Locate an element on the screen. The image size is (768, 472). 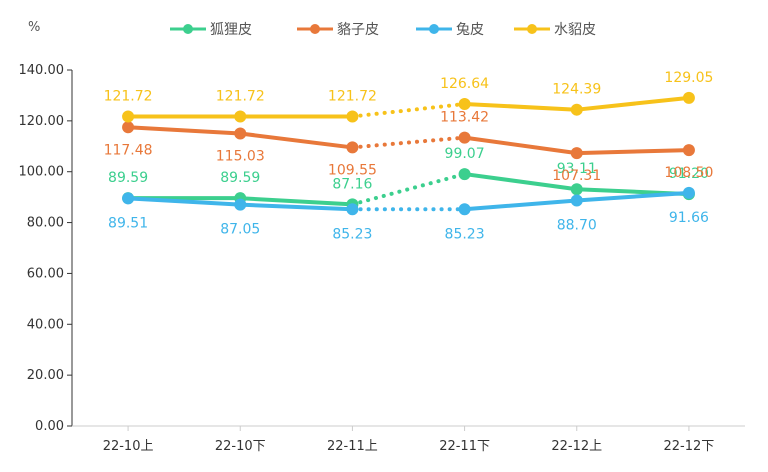
data-label: 93.11 is located at coordinates (577, 169).